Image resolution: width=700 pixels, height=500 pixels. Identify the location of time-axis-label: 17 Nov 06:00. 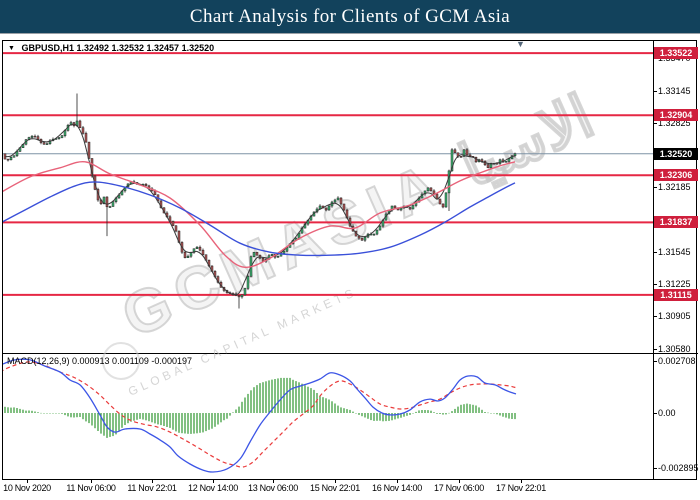
(459, 488).